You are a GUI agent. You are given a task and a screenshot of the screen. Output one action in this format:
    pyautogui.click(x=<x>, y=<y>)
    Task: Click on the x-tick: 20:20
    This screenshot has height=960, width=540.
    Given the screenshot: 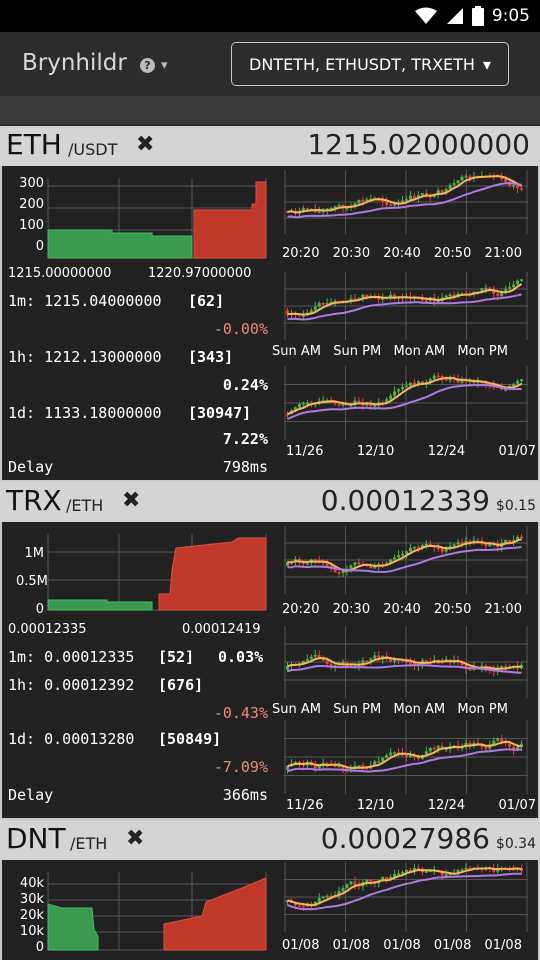 What is the action you would take?
    pyautogui.click(x=301, y=609)
    